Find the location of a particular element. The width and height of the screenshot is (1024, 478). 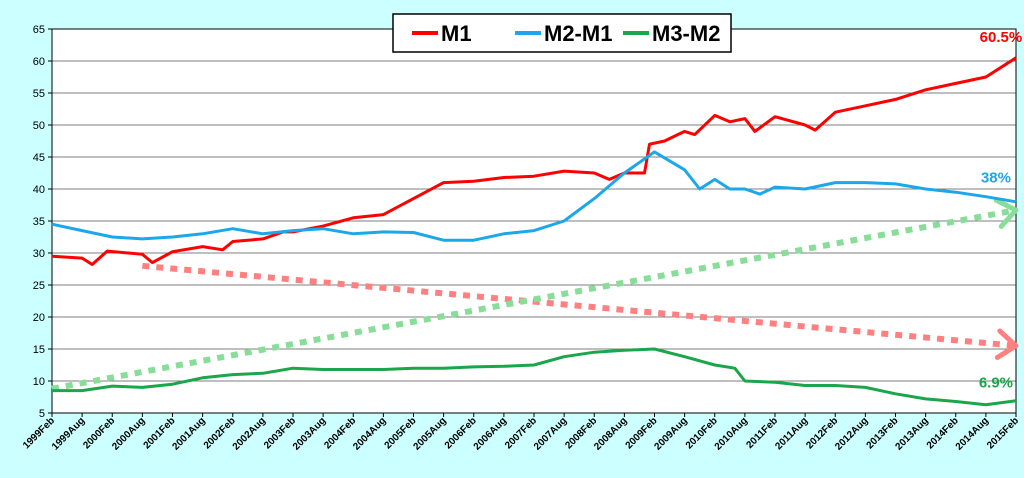

y-tick-label: 40 is located at coordinates (39, 190).